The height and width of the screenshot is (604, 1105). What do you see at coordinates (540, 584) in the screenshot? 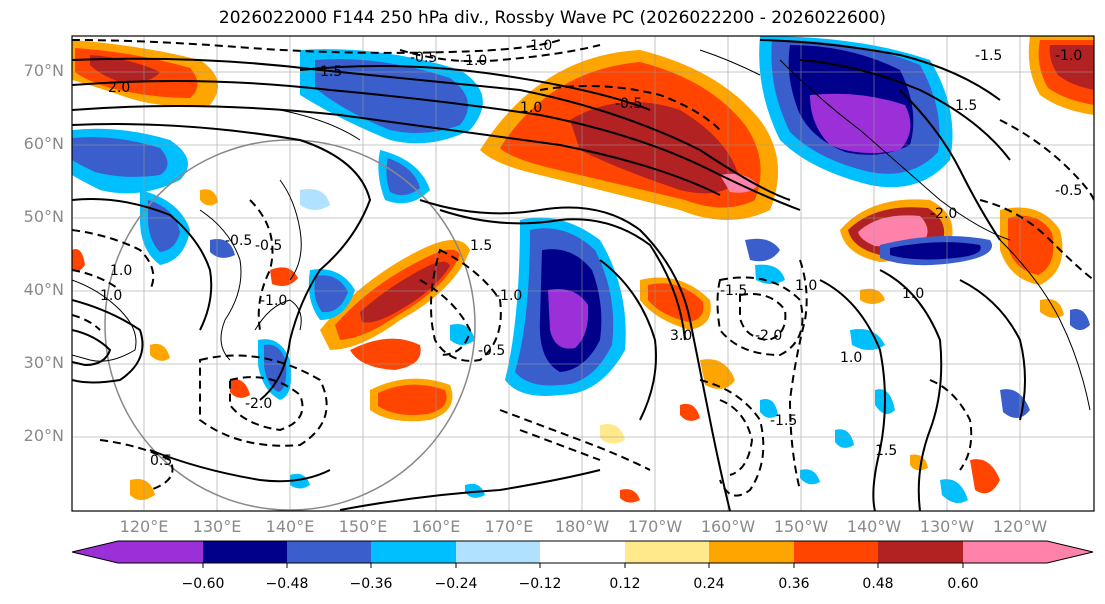
I see `colorbar-tick-label: −0.12` at bounding box center [540, 584].